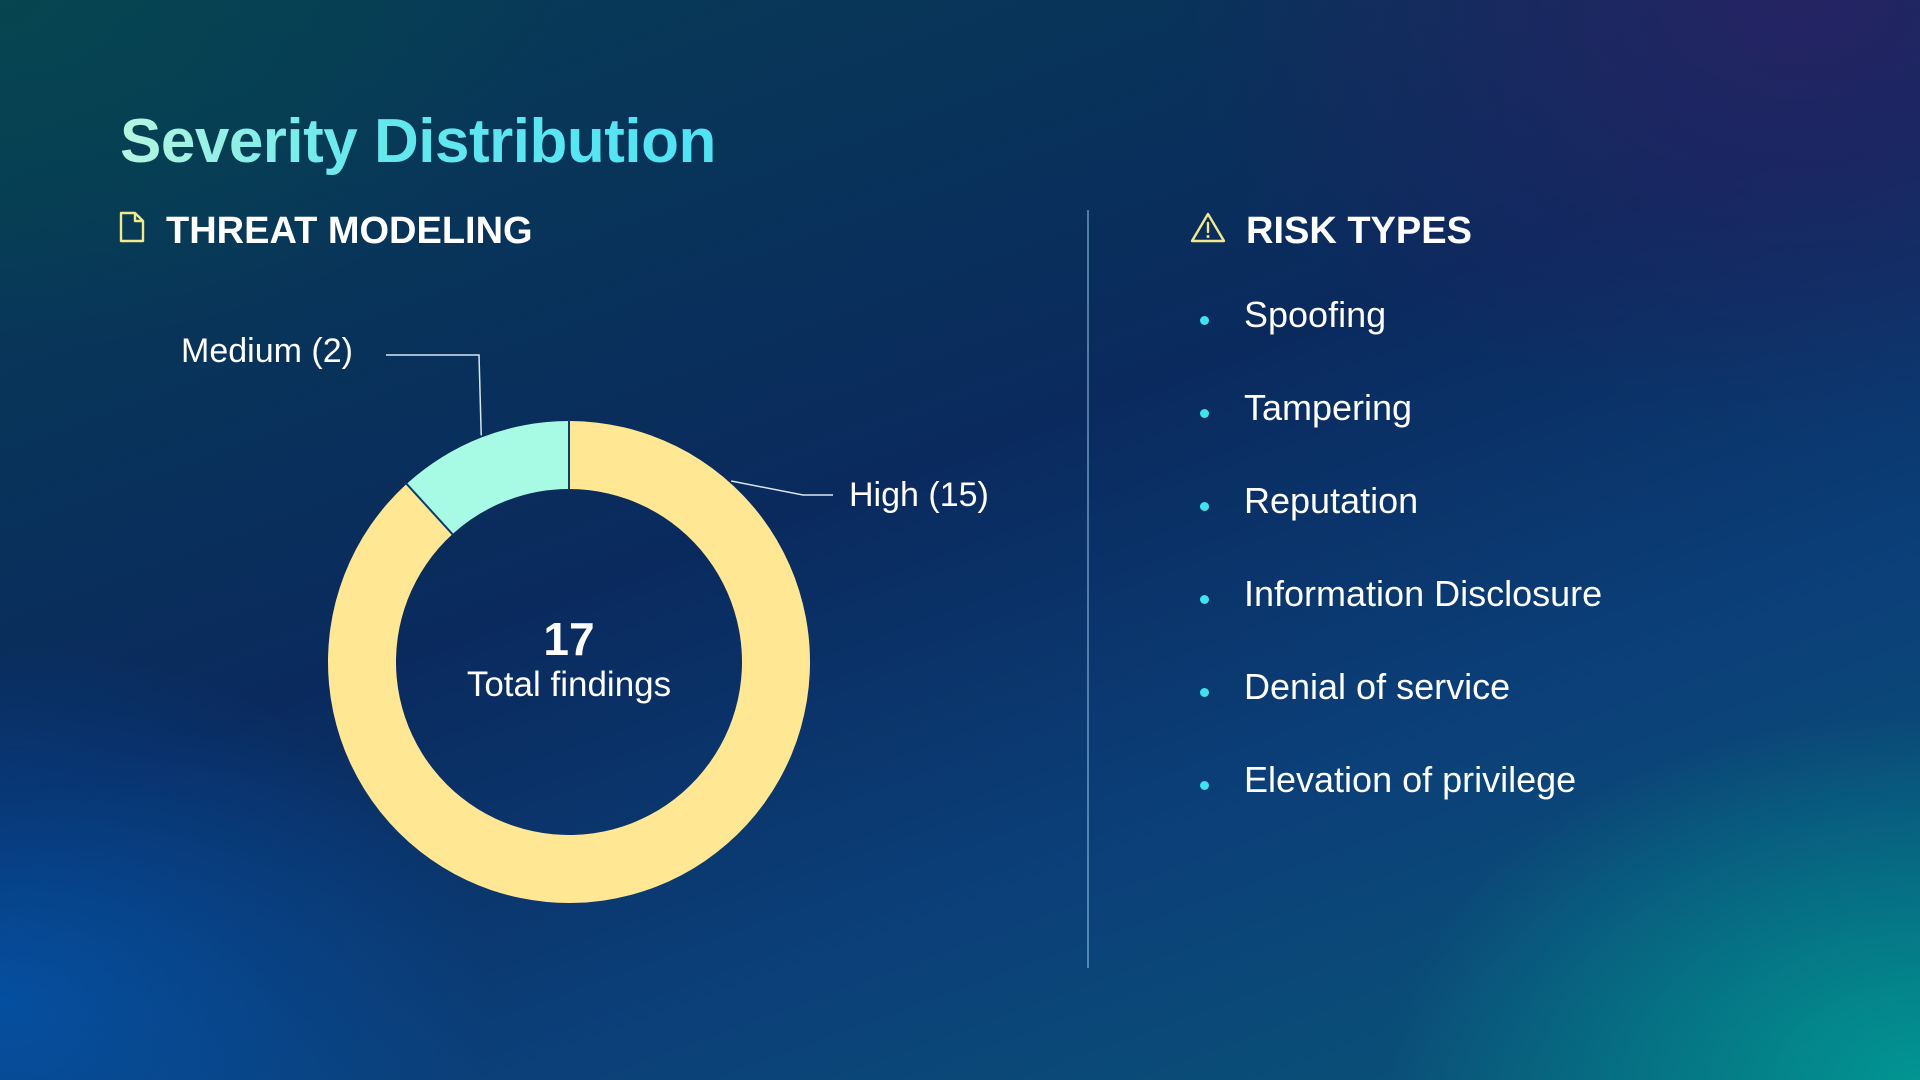 Image resolution: width=1920 pixels, height=1080 pixels. What do you see at coordinates (569, 639) in the screenshot?
I see `total-findings-value: 17` at bounding box center [569, 639].